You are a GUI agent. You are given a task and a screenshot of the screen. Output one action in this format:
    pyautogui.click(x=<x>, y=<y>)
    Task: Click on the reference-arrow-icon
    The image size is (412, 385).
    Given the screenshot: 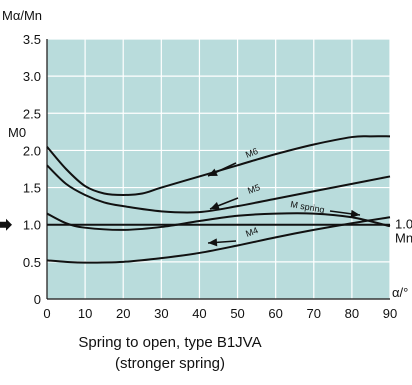 What is the action you would take?
    pyautogui.click(x=6, y=224)
    